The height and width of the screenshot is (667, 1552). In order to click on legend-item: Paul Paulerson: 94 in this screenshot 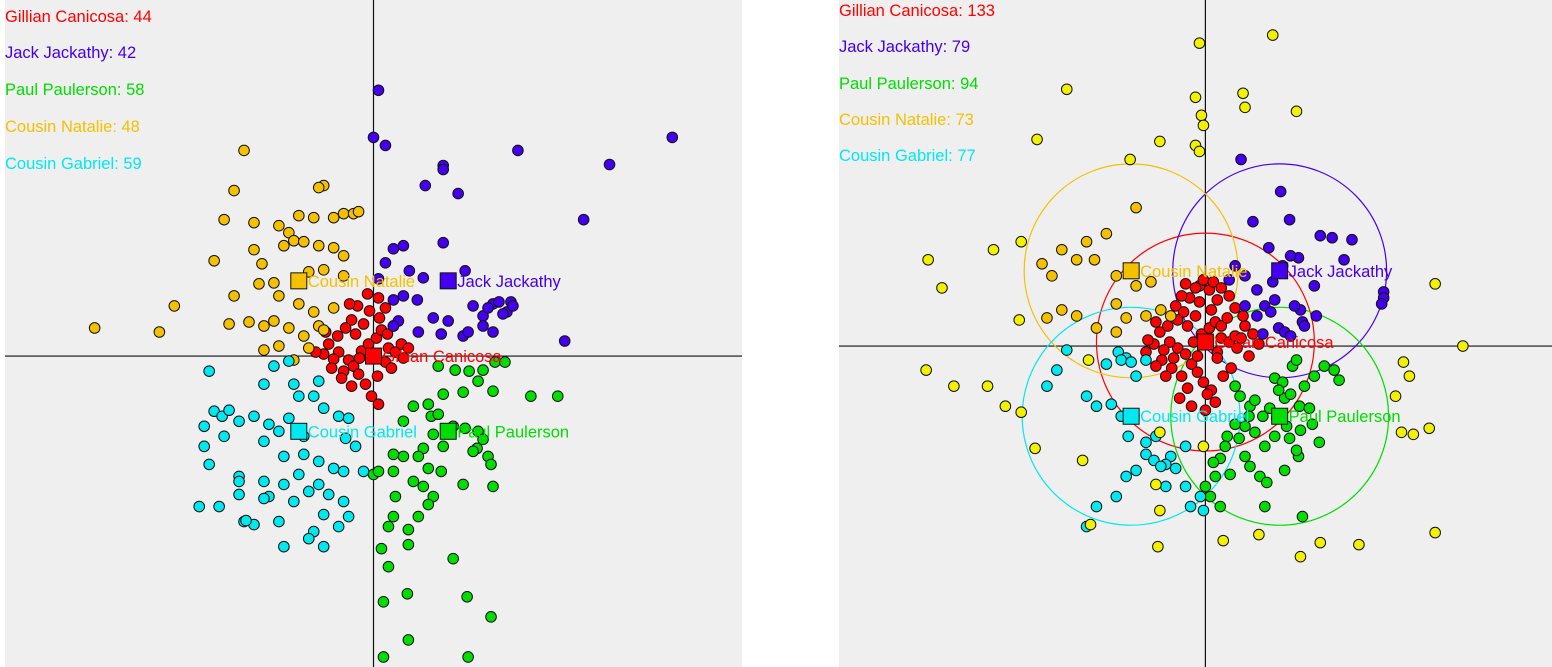, I will do `click(909, 84)`.